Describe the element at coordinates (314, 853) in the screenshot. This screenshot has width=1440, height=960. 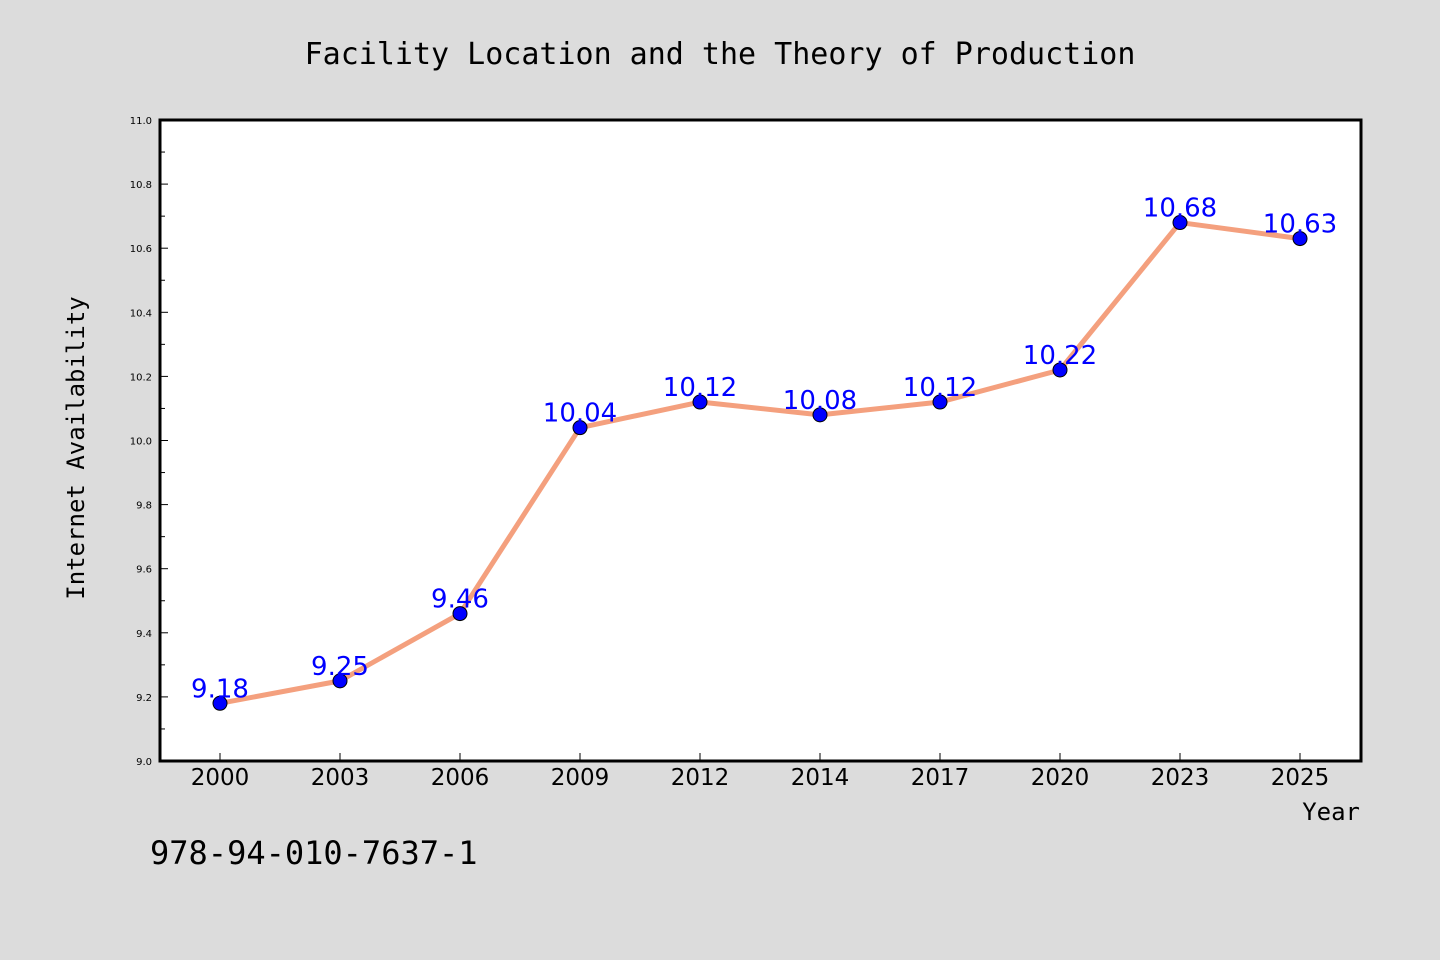
I see `footer-code: 978-94-010-7637-1` at that location.